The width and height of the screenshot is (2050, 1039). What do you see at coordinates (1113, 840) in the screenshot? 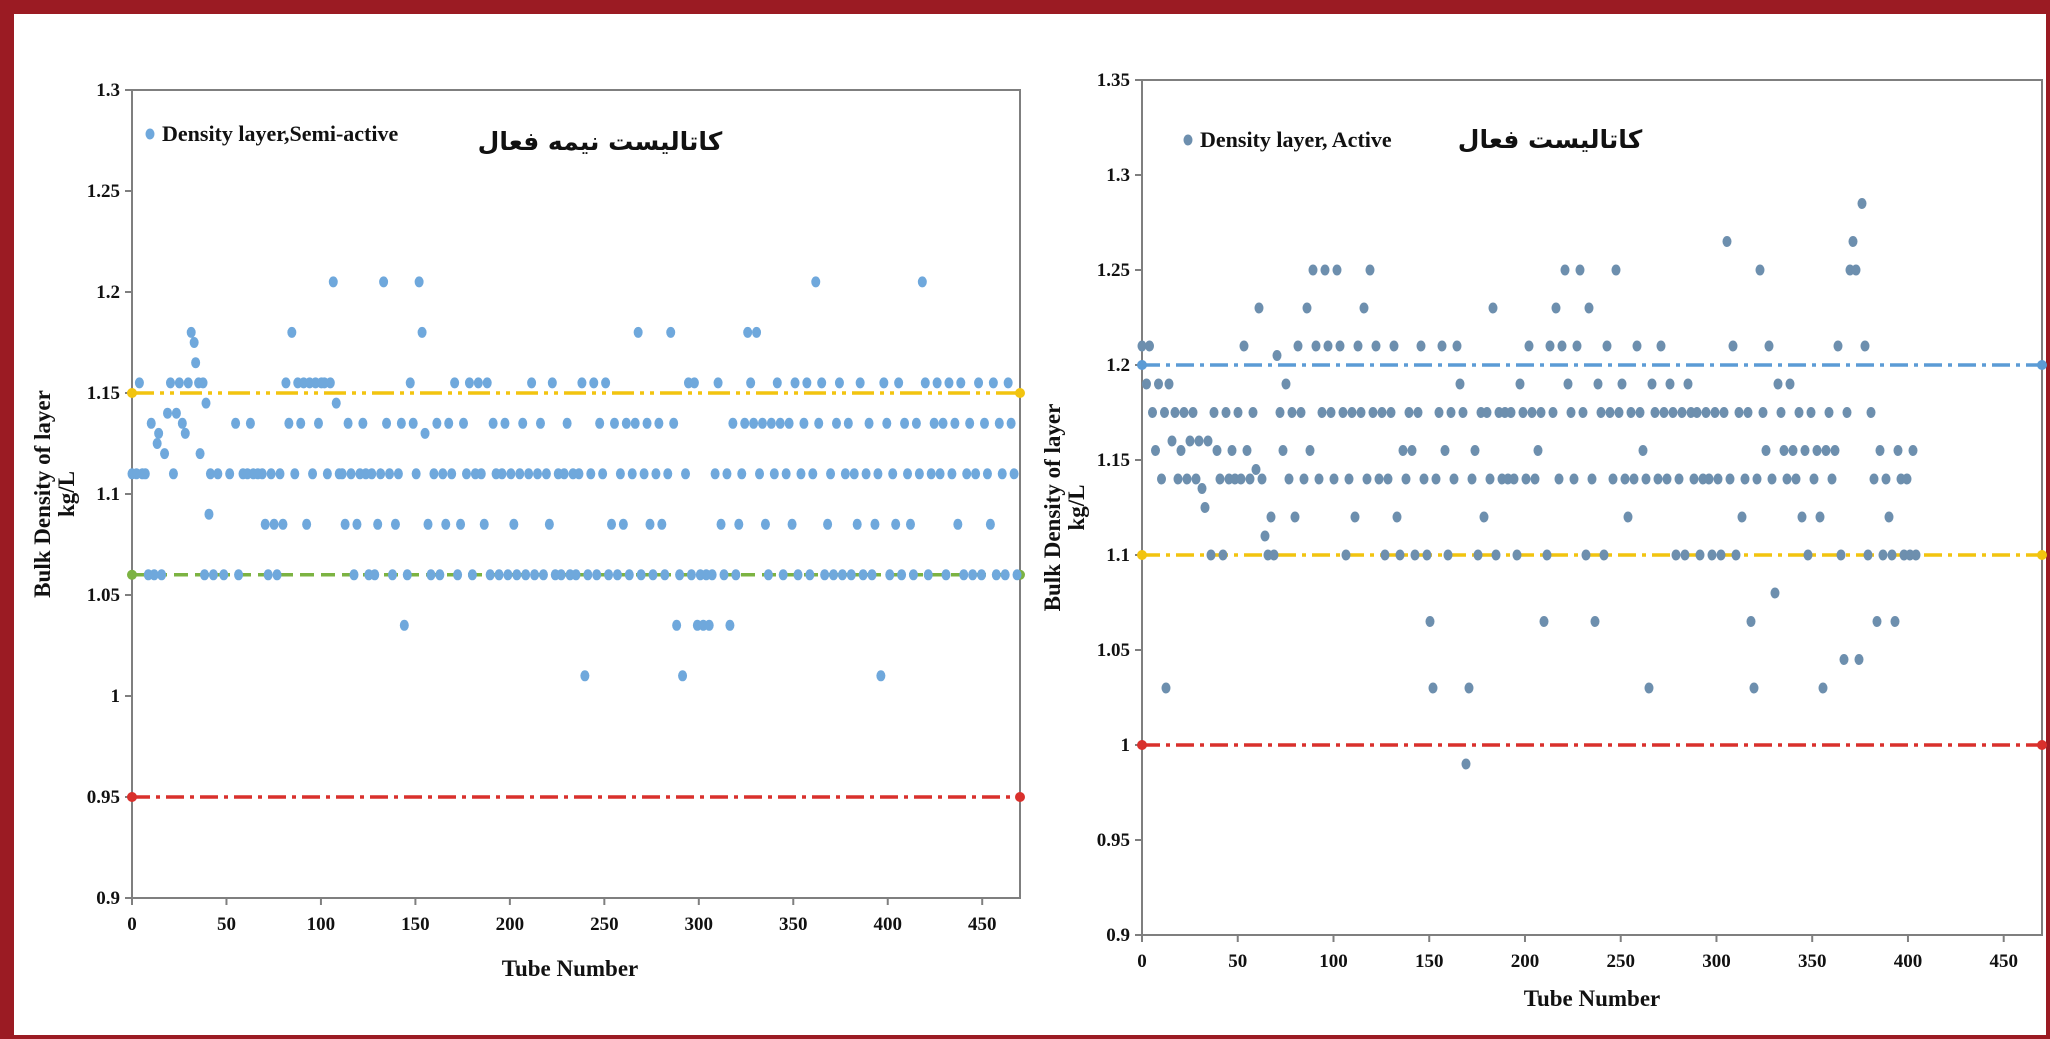
I see `y-tick-label: 0.95` at bounding box center [1113, 840].